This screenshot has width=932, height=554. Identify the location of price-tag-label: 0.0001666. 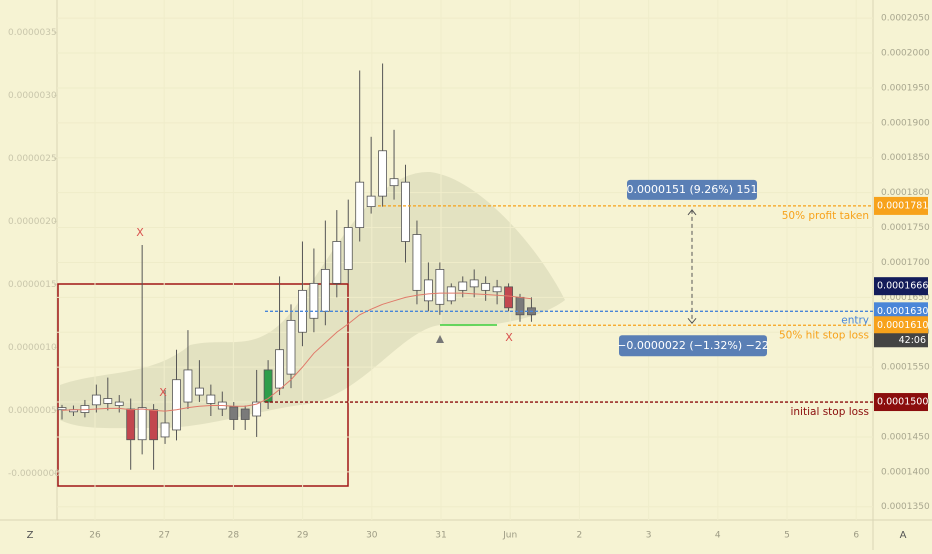
(902, 286).